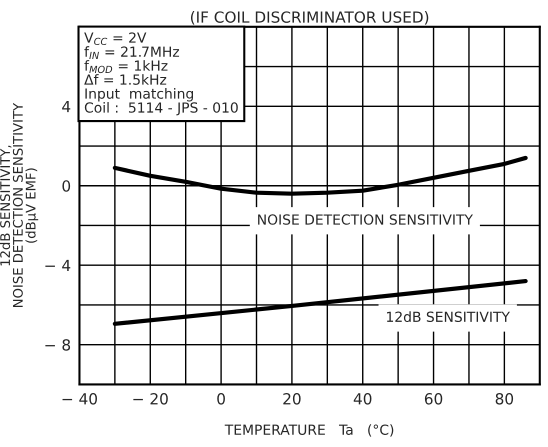  Describe the element at coordinates (309, 18) in the screenshot. I see `chart-title: (IF COIL DISCRIMINATOR USED)` at that location.